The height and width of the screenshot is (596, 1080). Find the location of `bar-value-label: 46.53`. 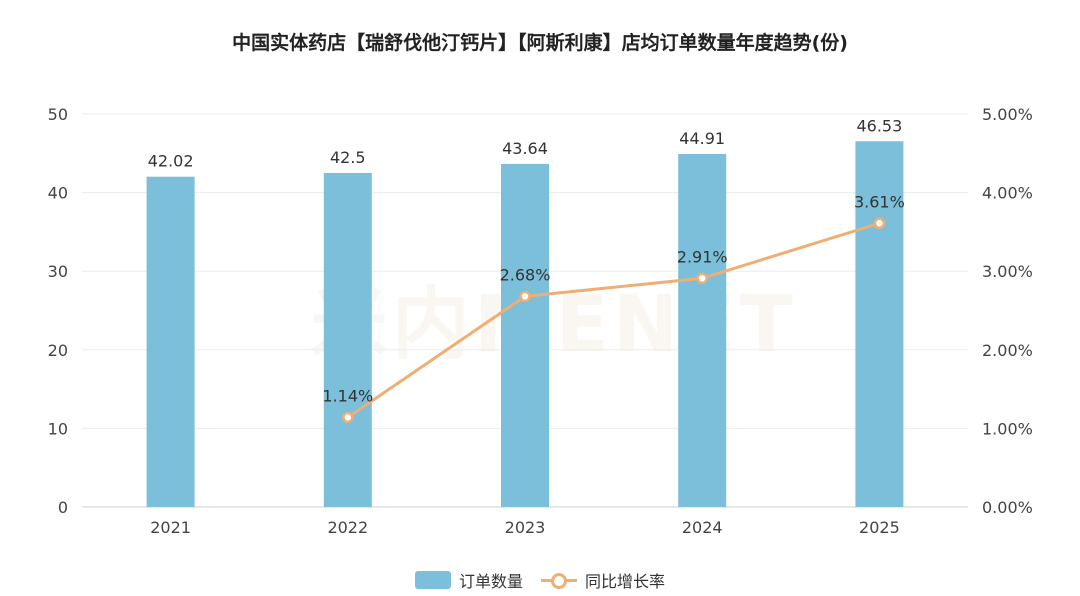

bar-value-label: 46.53 is located at coordinates (879, 125).